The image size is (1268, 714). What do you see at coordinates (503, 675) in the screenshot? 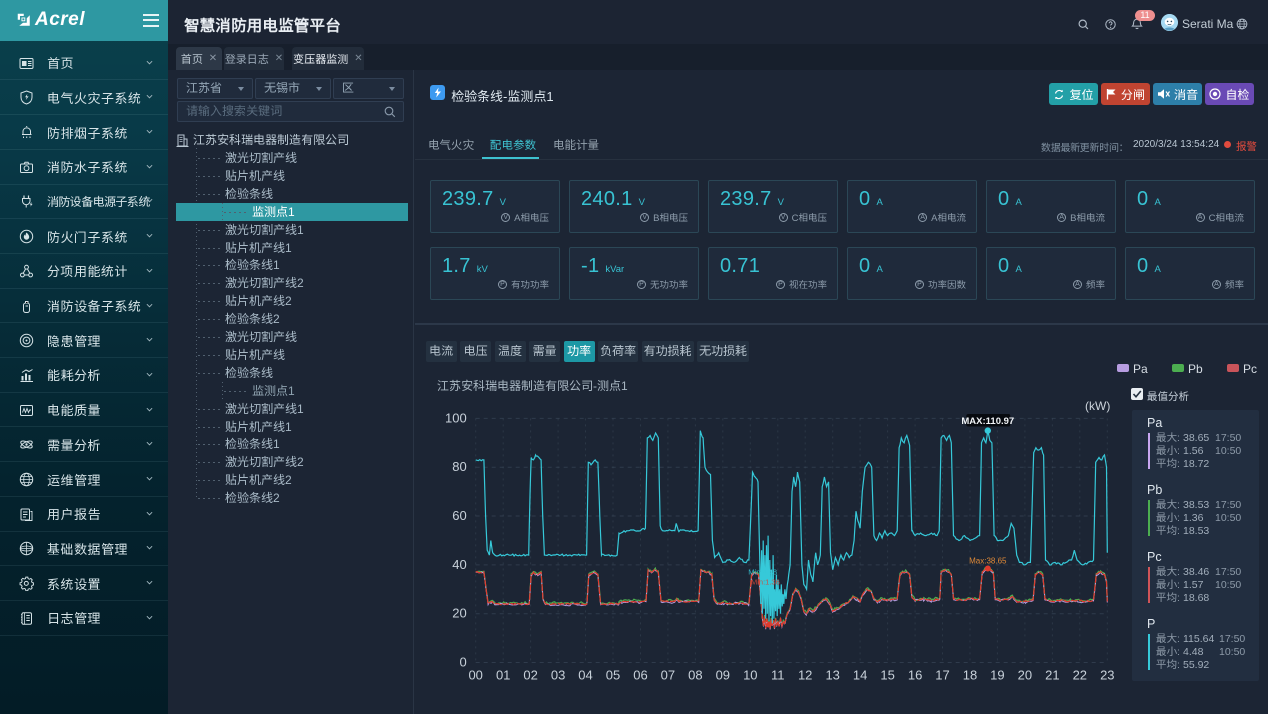
I see `svg-text: 01` at bounding box center [503, 675].